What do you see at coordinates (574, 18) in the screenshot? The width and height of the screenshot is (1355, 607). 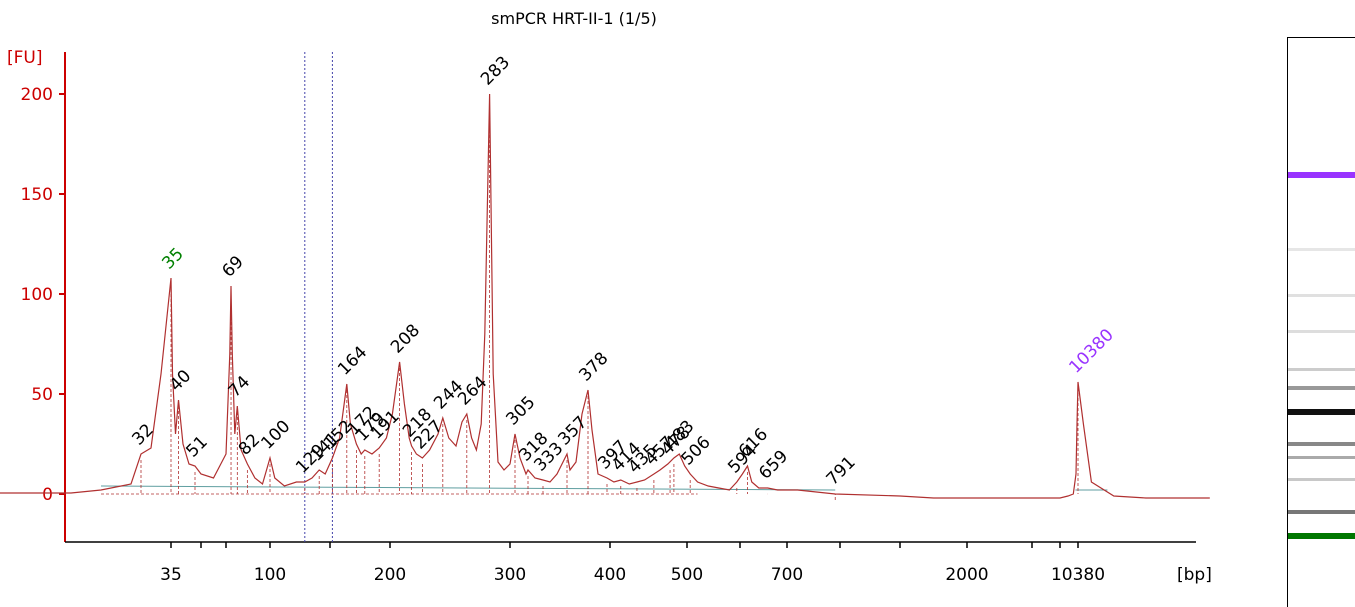 I see `chart-title: smPCR HRT-II-1 (1/5)` at bounding box center [574, 18].